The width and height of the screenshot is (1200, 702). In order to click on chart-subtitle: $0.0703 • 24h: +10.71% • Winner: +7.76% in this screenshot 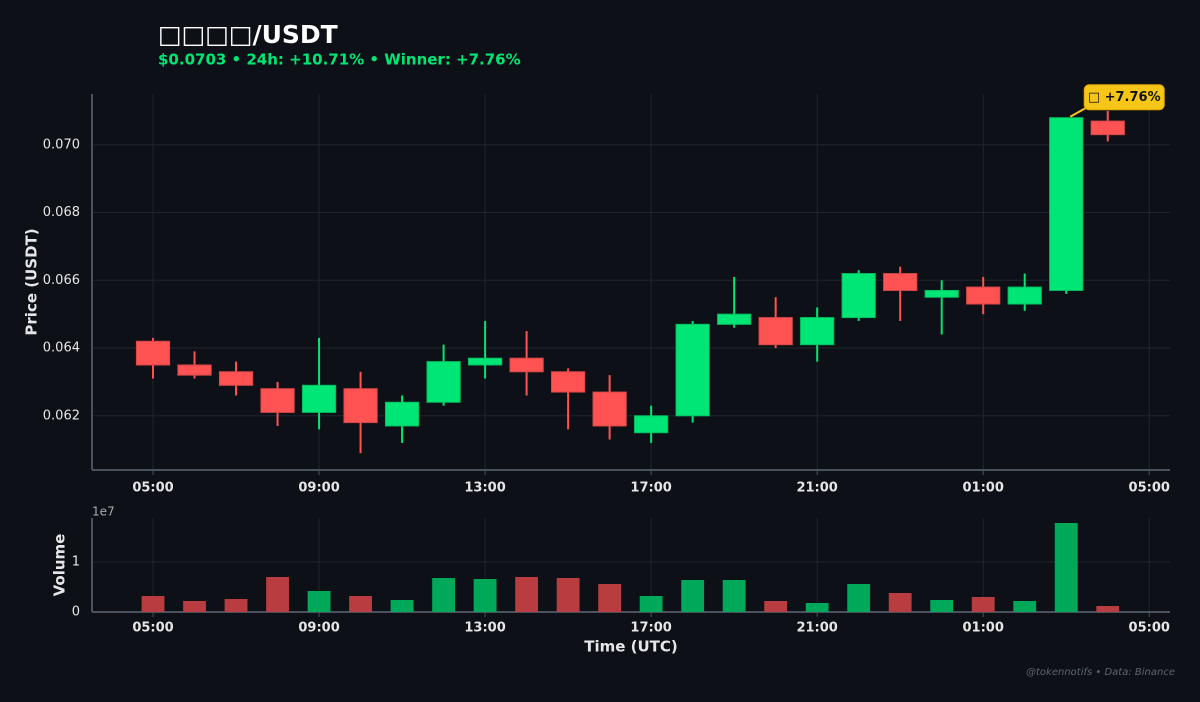, I will do `click(339, 60)`.